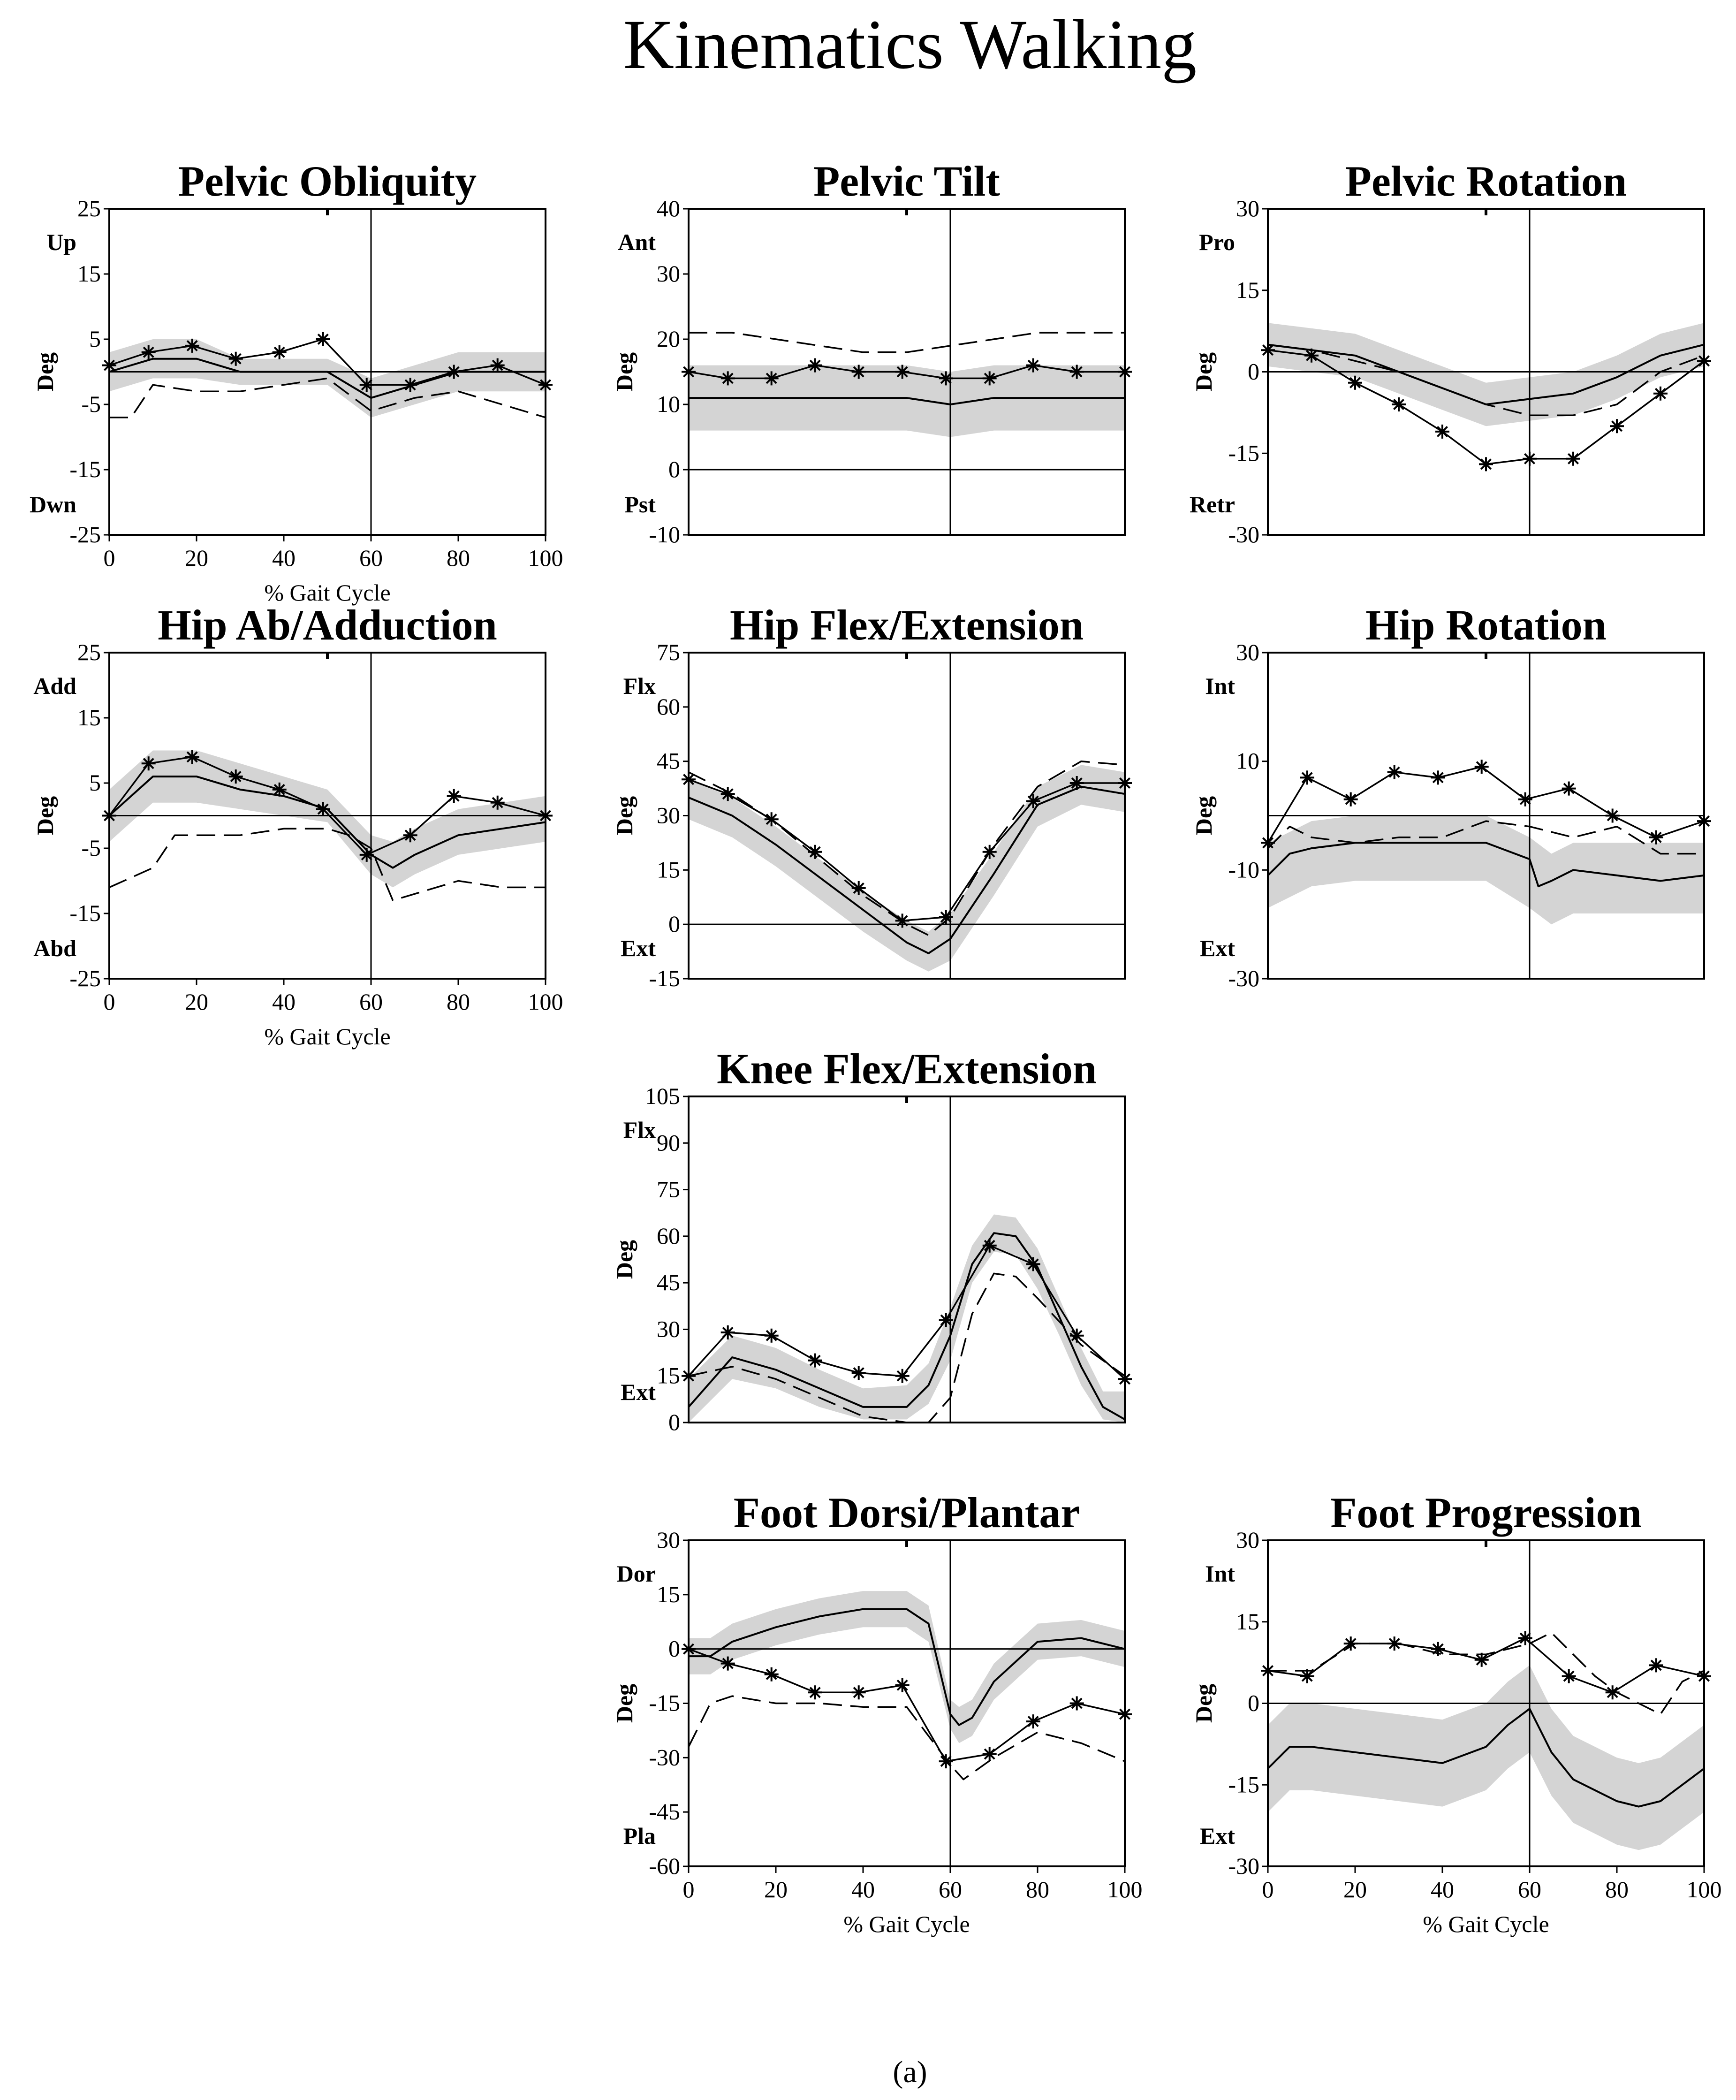  I want to click on chart-title: Hip Flex/Extension, so click(907, 625).